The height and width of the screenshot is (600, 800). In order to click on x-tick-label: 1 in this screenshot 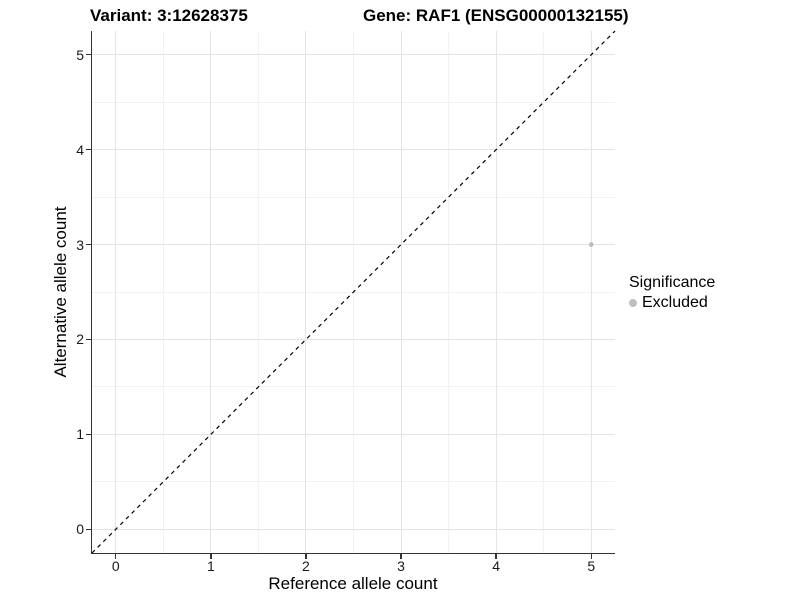, I will do `click(210, 566)`.